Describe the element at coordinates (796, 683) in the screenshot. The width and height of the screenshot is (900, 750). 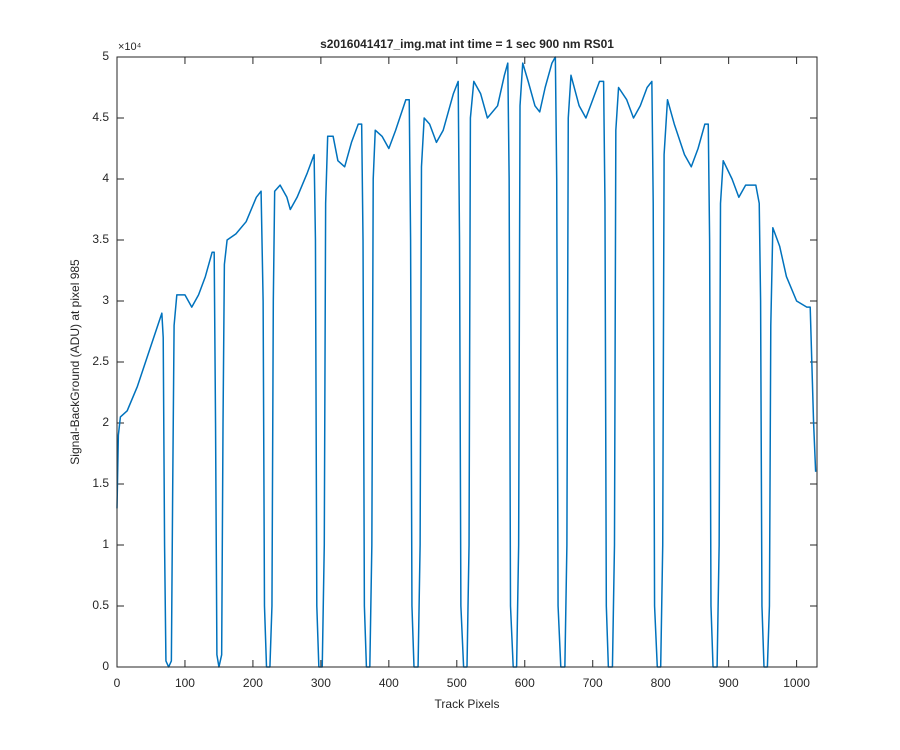
I see `x-tick-label: 1000` at that location.